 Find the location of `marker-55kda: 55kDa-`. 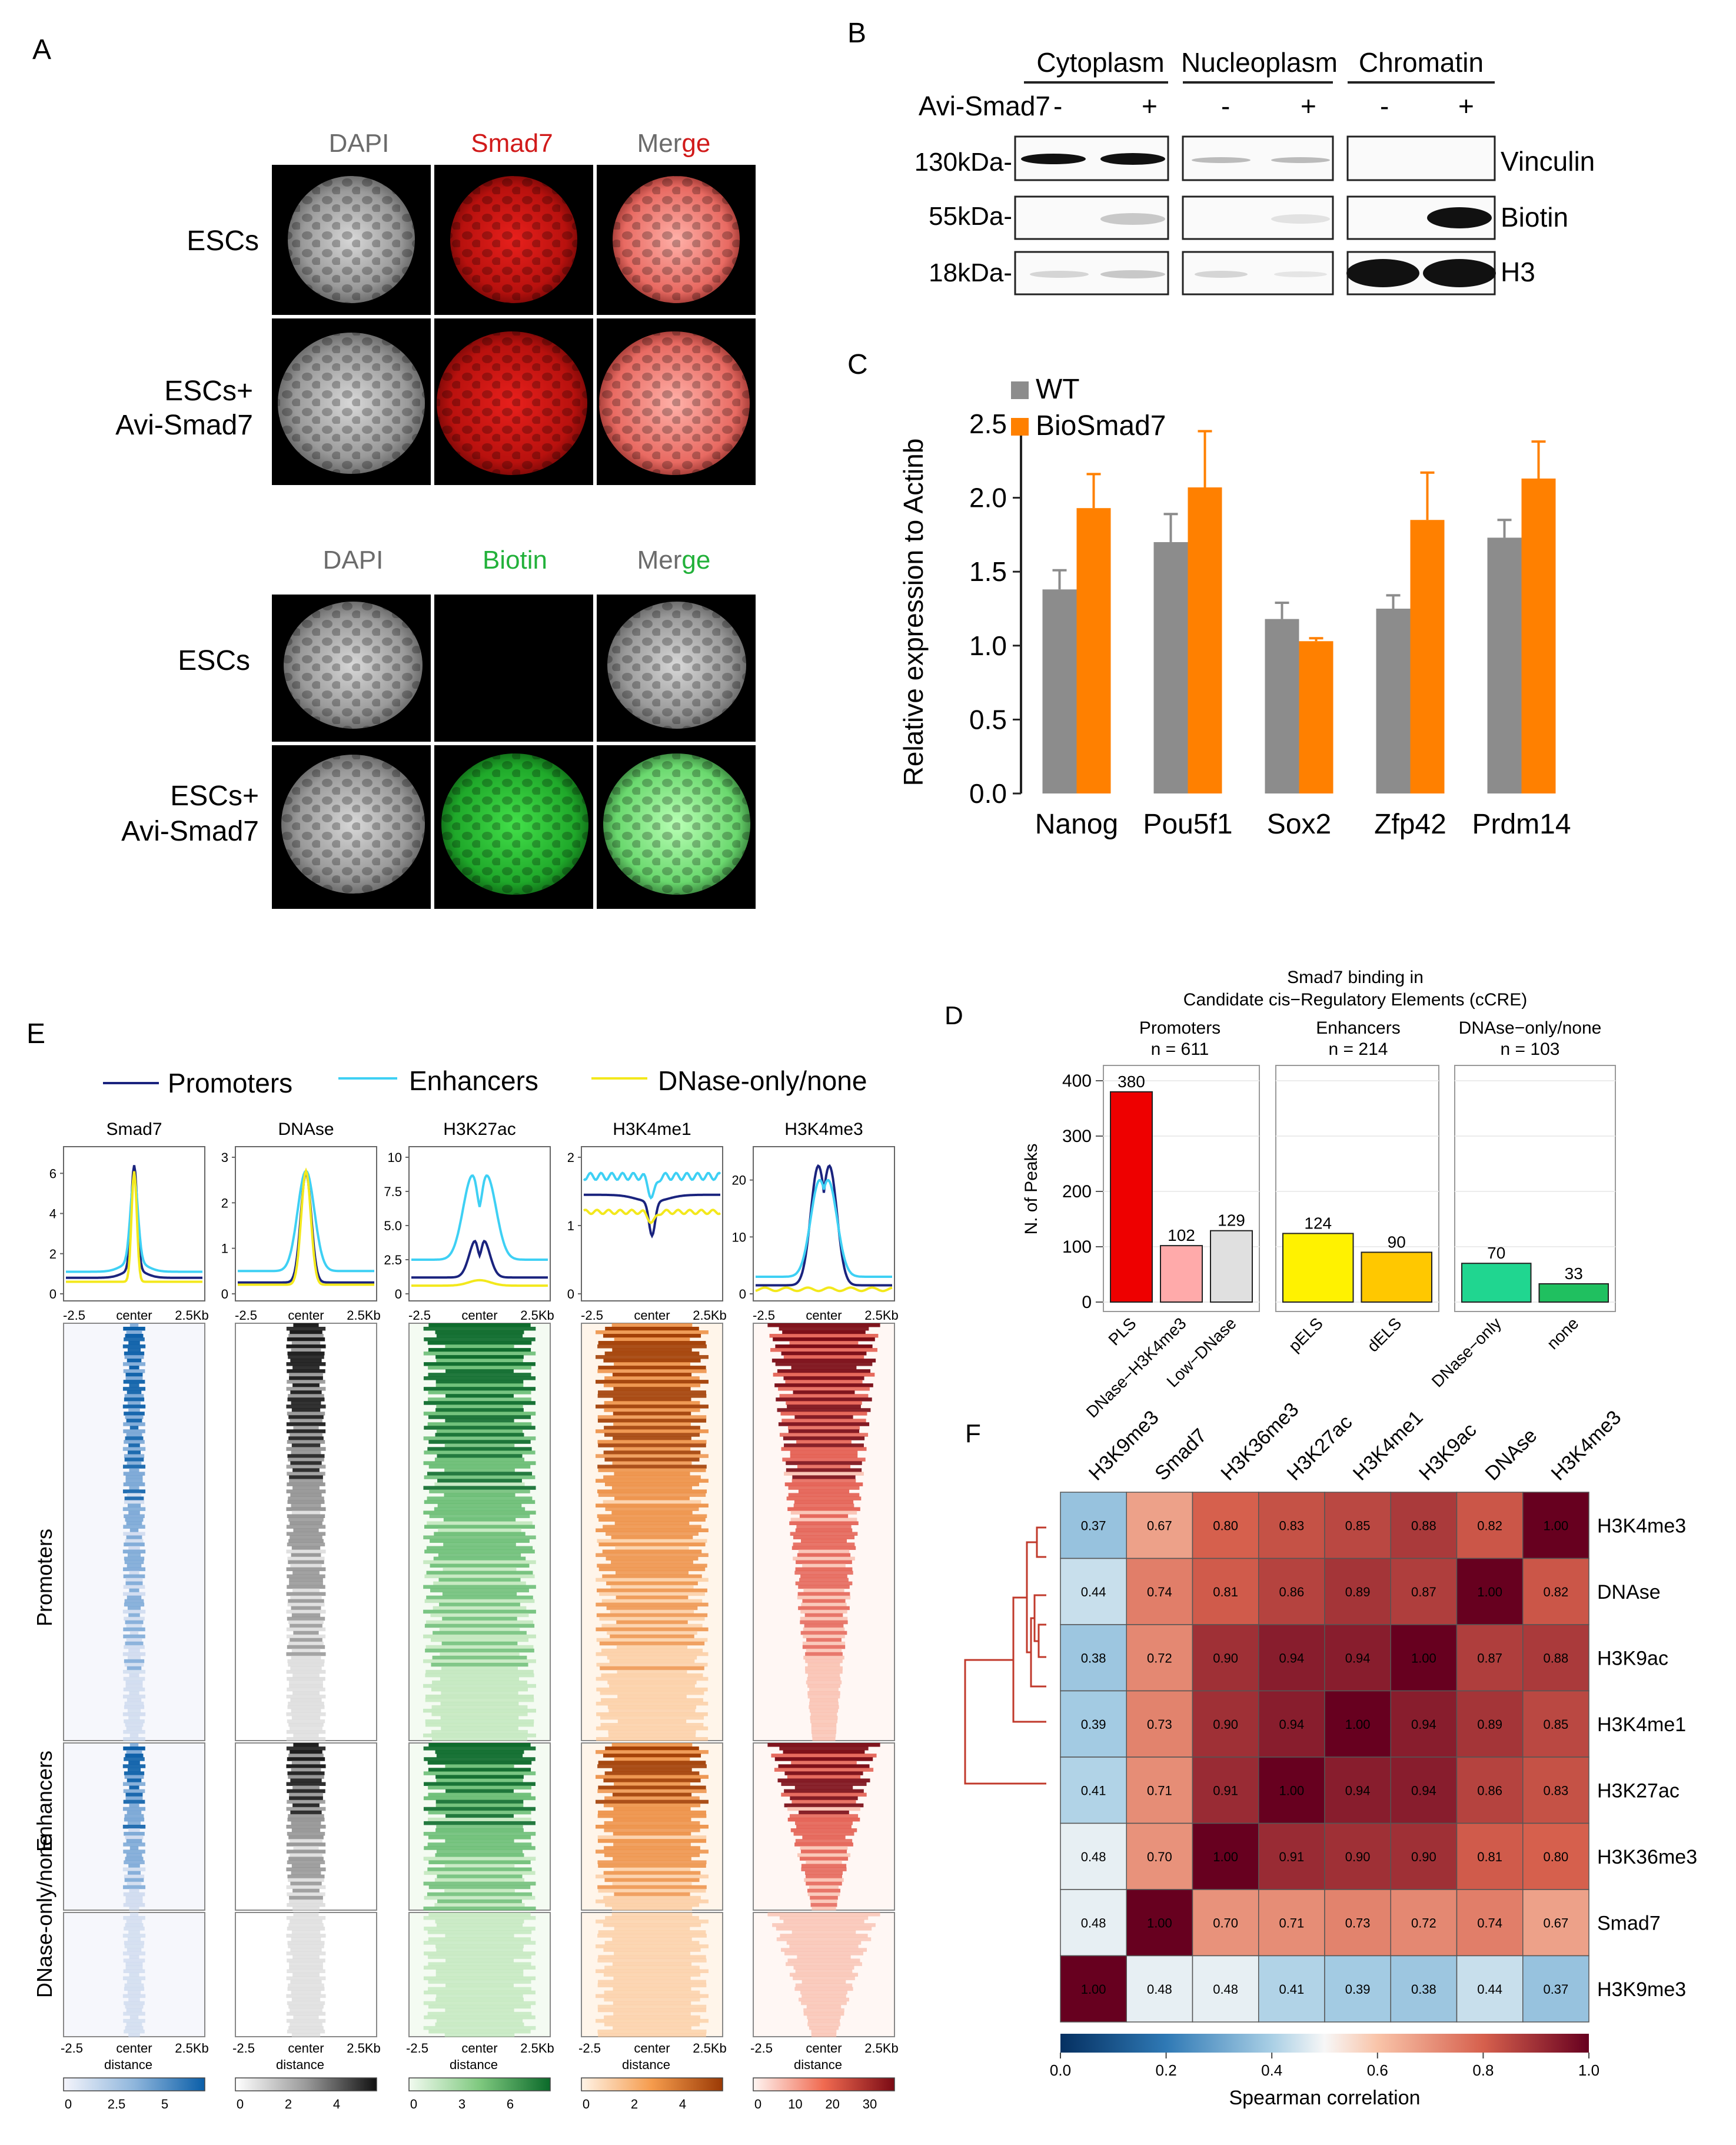

marker-55kda: 55kDa- is located at coordinates (971, 216).